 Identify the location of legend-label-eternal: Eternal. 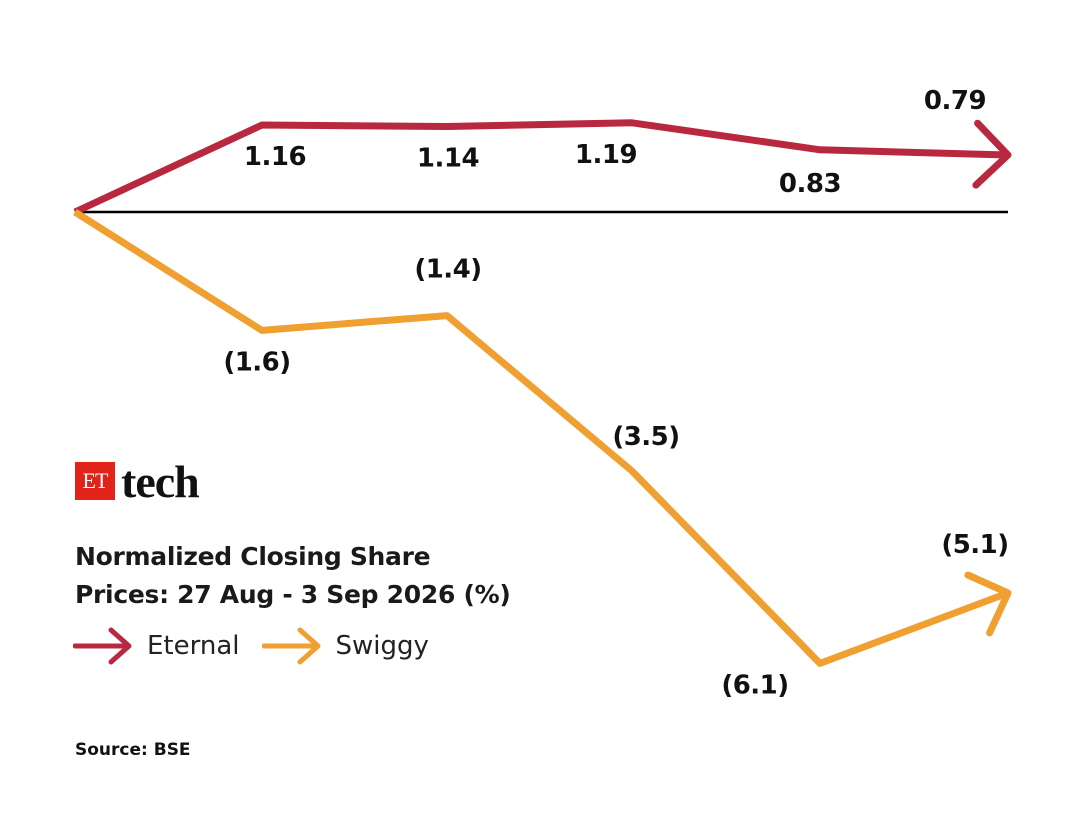
(193, 646).